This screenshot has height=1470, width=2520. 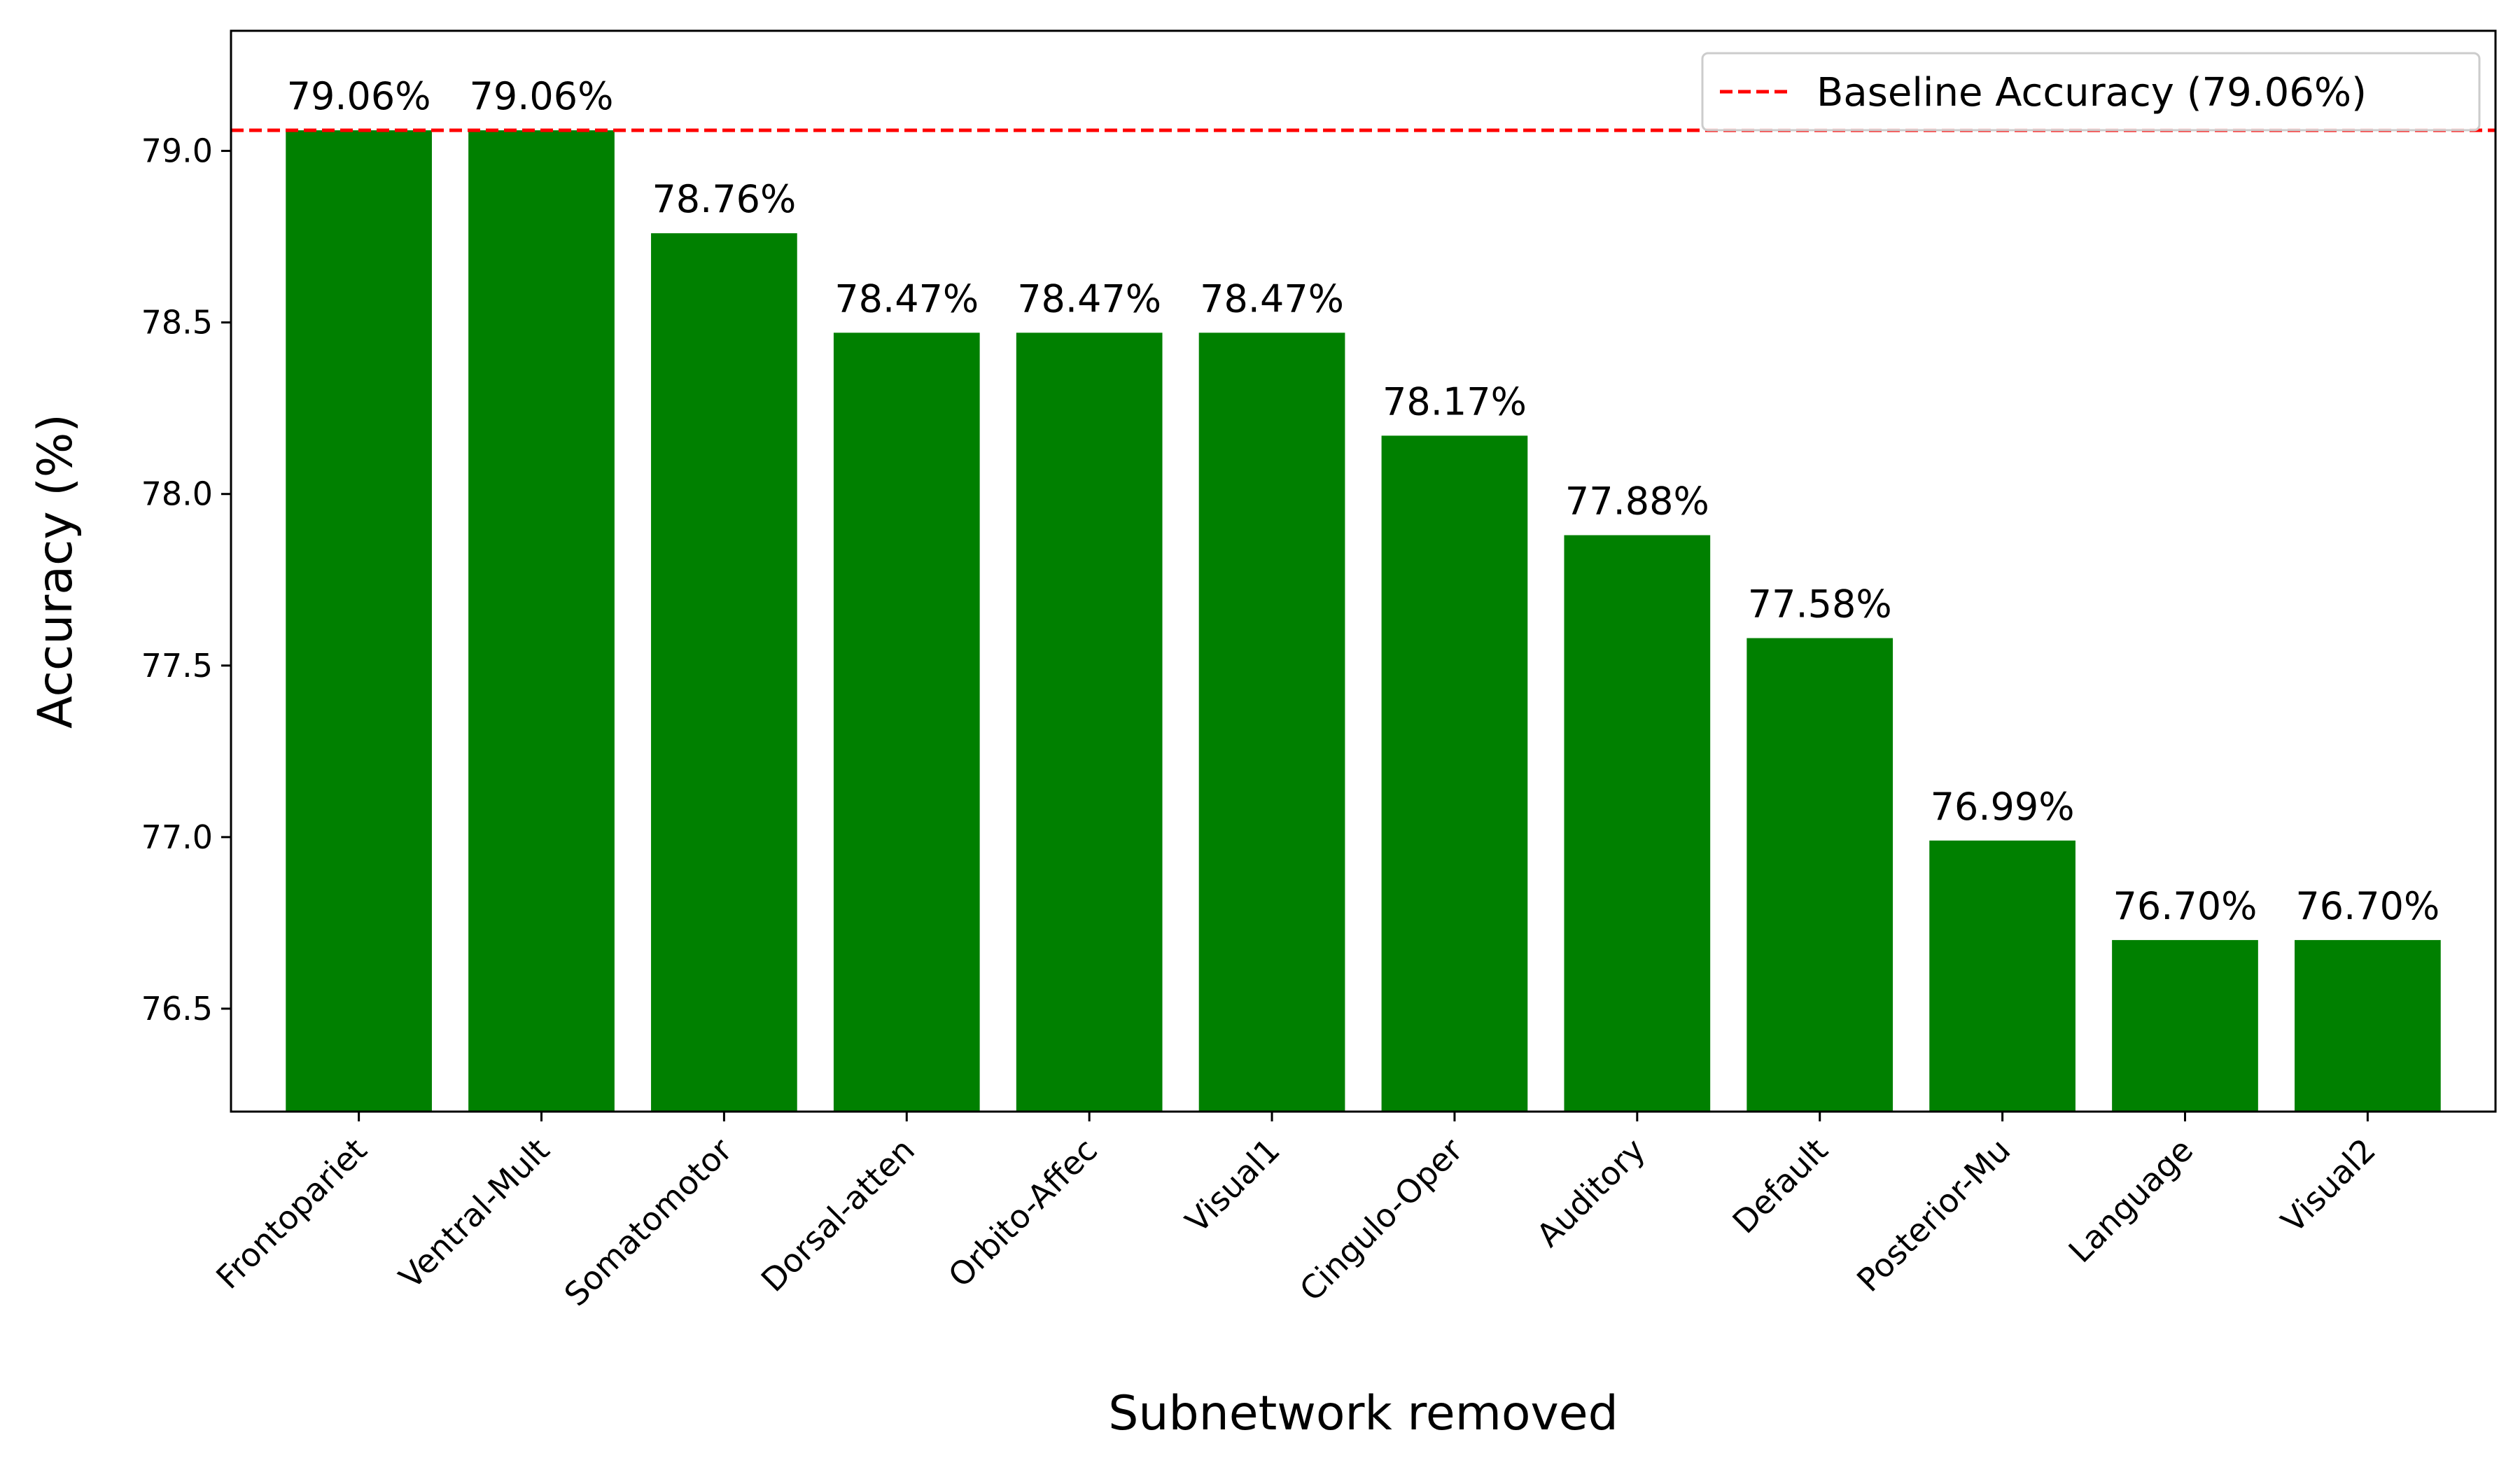 I want to click on bar-value-label: 78.17%, so click(x=1454, y=401).